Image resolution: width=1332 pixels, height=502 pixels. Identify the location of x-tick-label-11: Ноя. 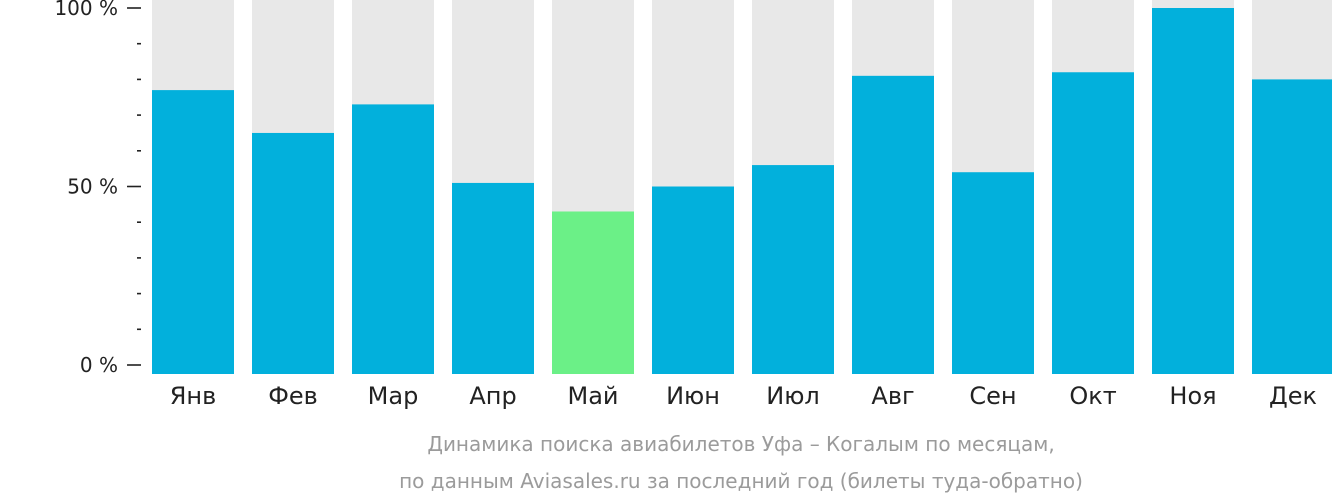
(1192, 396).